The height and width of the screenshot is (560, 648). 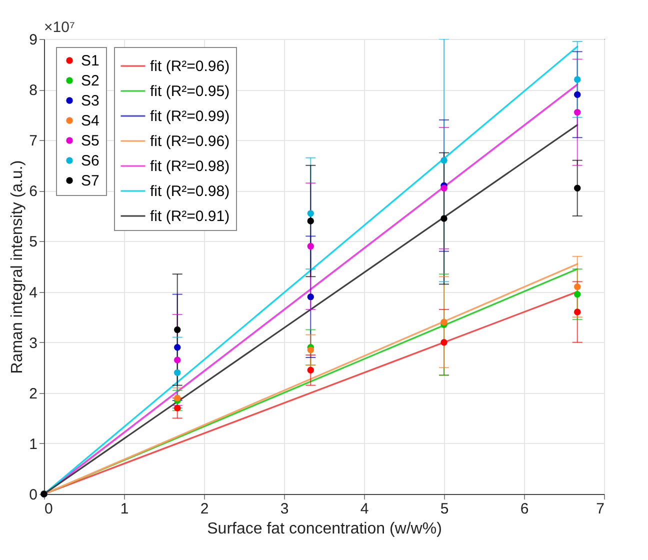 I want to click on y-tick-label: 0, so click(x=33, y=495).